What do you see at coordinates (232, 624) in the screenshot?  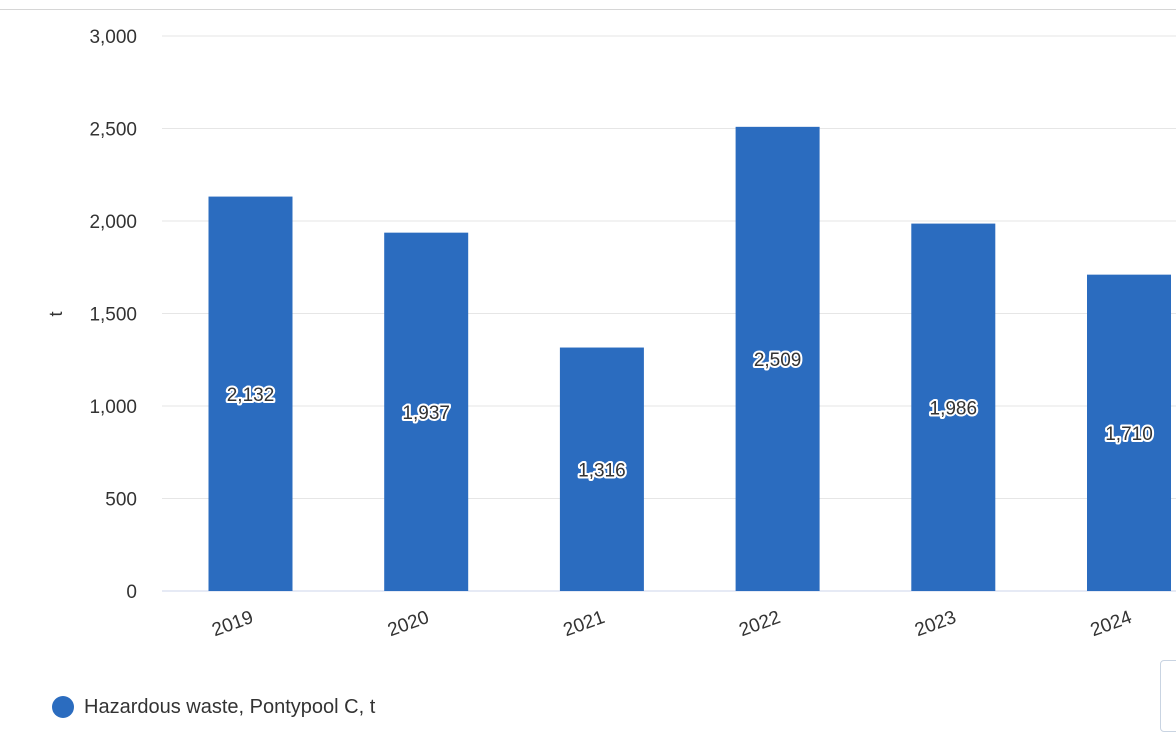 I see `x-tick-label: 2019` at bounding box center [232, 624].